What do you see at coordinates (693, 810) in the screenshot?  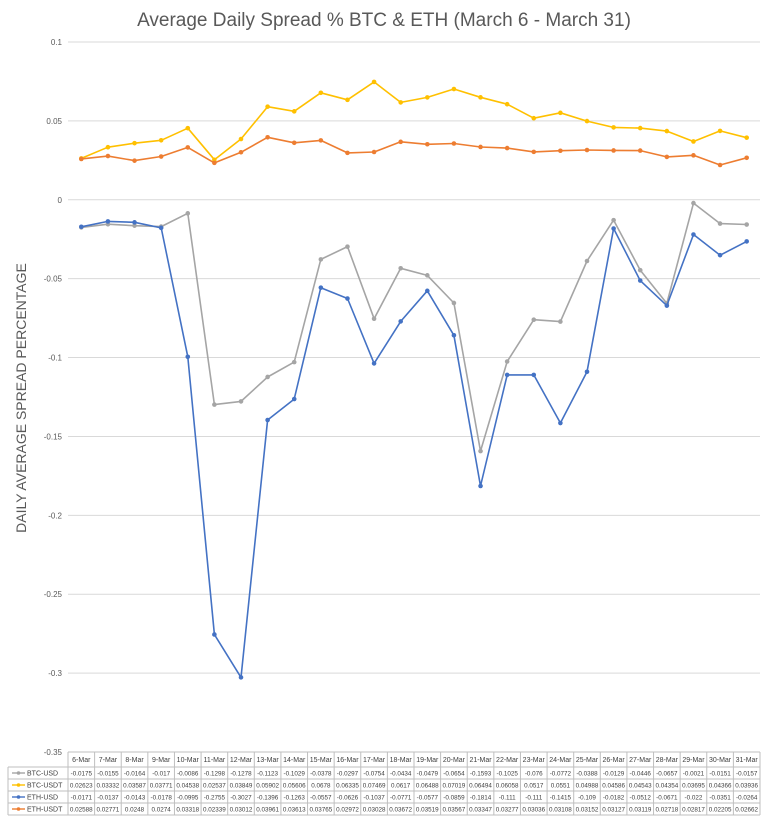 I see `data-label: 0.02817` at bounding box center [693, 810].